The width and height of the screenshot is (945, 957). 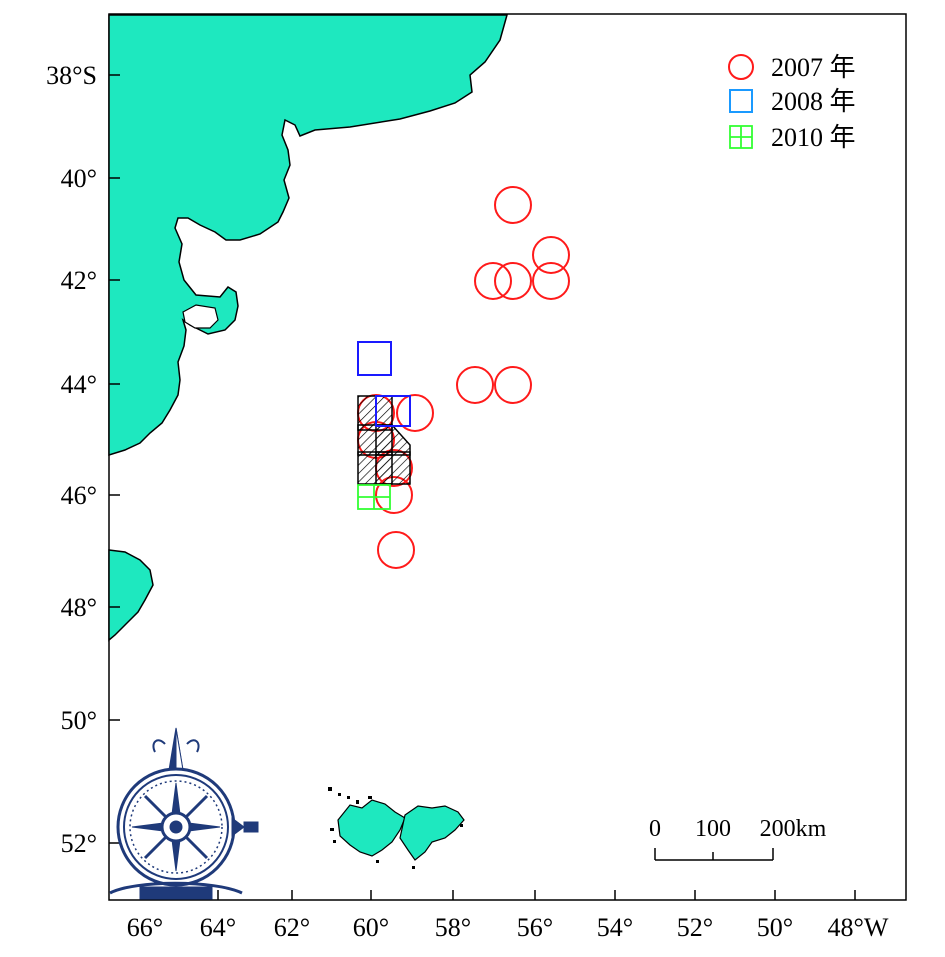 What do you see at coordinates (695, 927) in the screenshot?
I see `lon-label: 52°` at bounding box center [695, 927].